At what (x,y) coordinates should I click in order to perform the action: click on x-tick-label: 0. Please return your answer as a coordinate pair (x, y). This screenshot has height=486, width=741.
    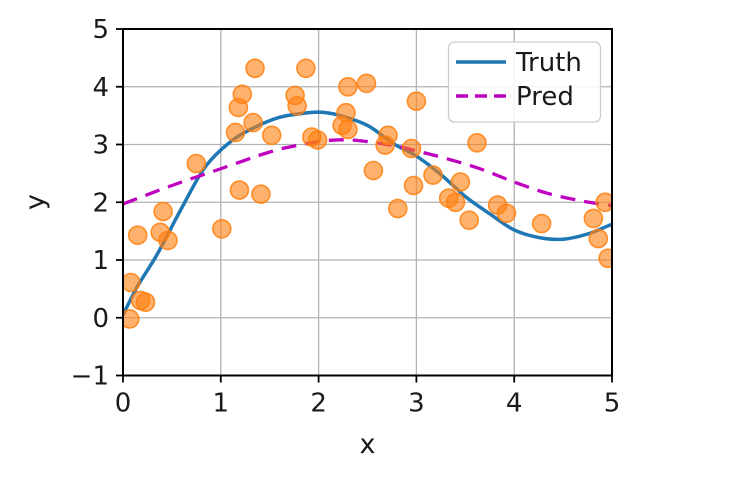
    Looking at the image, I should click on (123, 404).